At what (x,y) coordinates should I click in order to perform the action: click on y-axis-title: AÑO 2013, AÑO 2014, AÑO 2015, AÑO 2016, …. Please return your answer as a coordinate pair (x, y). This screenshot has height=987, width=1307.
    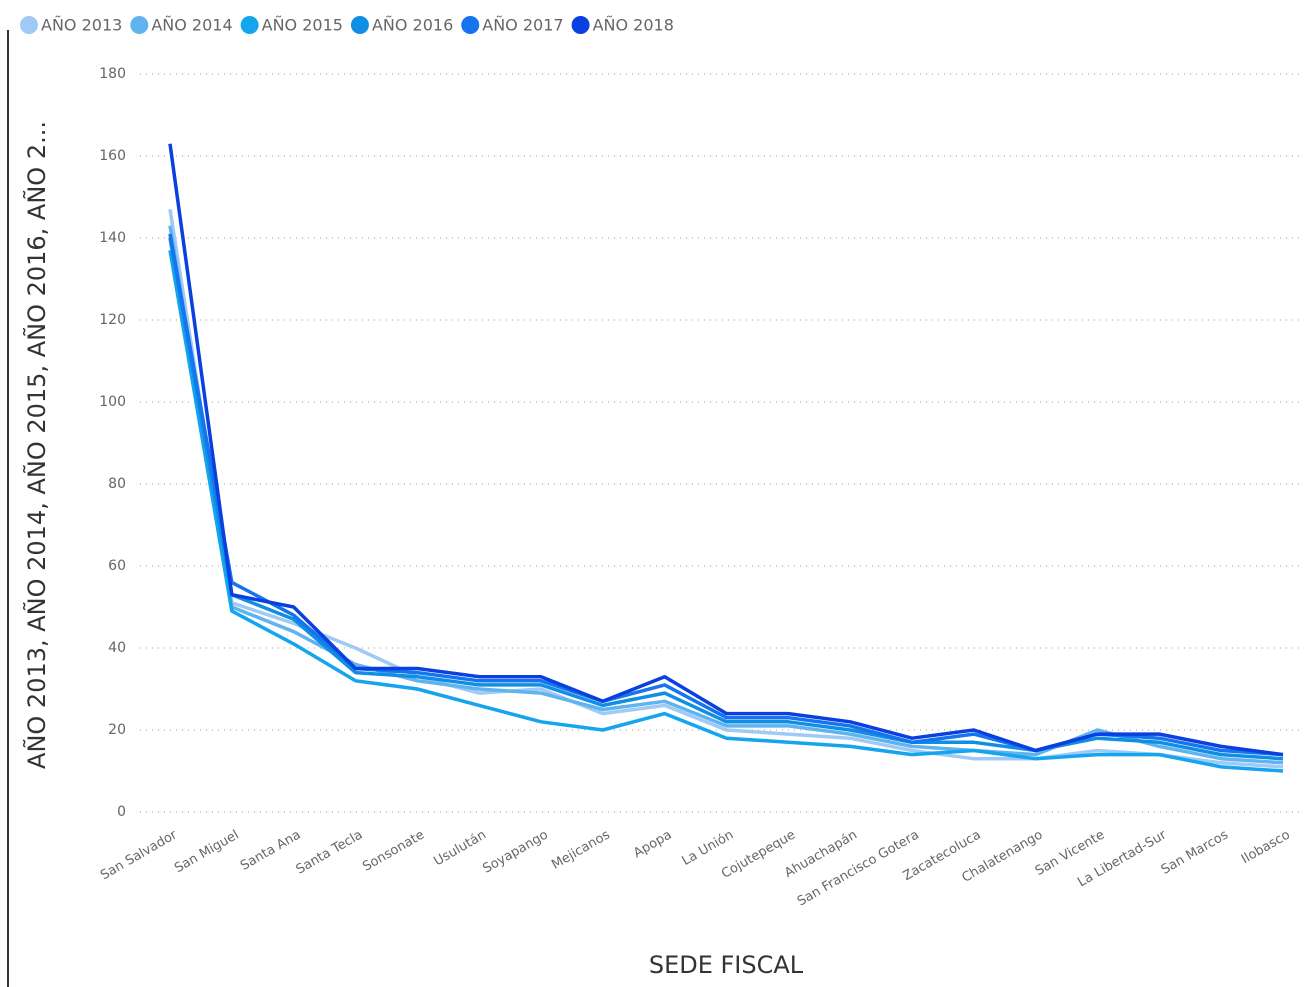
    Looking at the image, I should click on (36, 445).